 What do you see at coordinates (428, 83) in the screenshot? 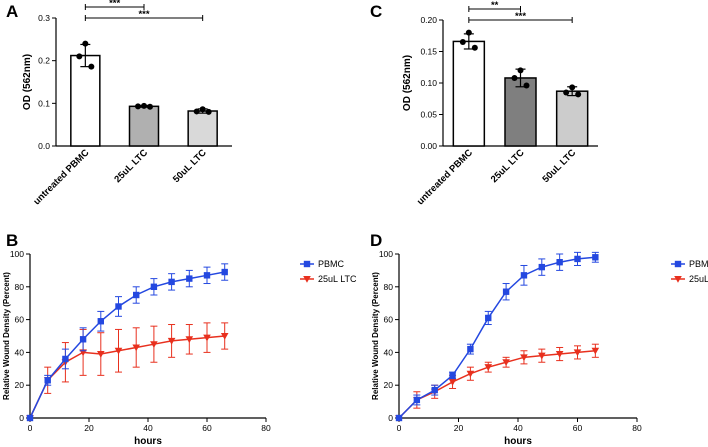
I see `y-tick-label: 0.10` at bounding box center [428, 83].